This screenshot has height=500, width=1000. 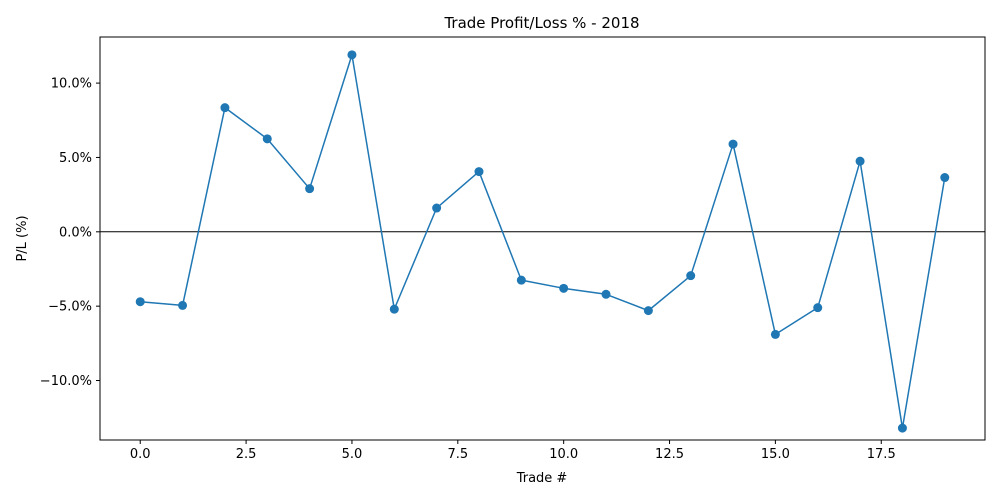 I want to click on x-axis-label: Trade #, so click(x=542, y=478).